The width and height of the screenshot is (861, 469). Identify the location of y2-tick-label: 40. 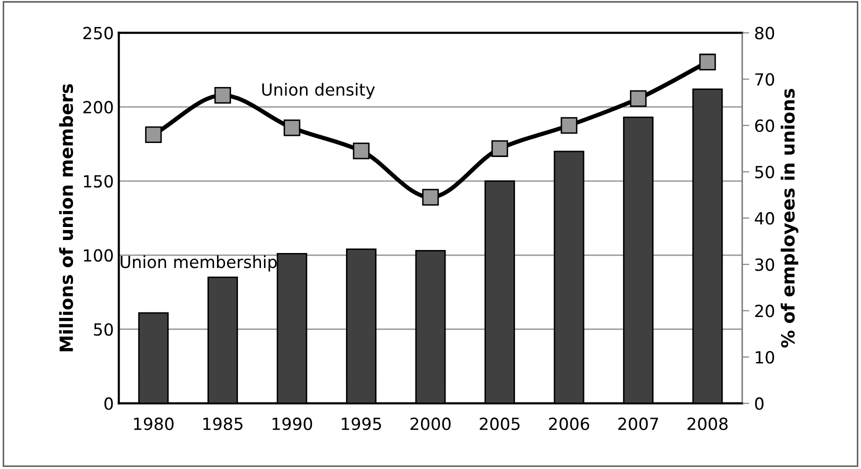
(764, 218).